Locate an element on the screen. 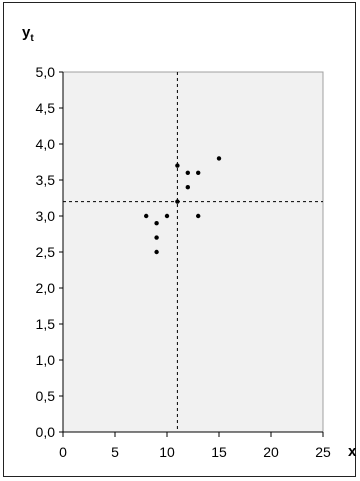 Image resolution: width=360 pixels, height=481 pixels. x-tick-label: 0 is located at coordinates (63, 452).